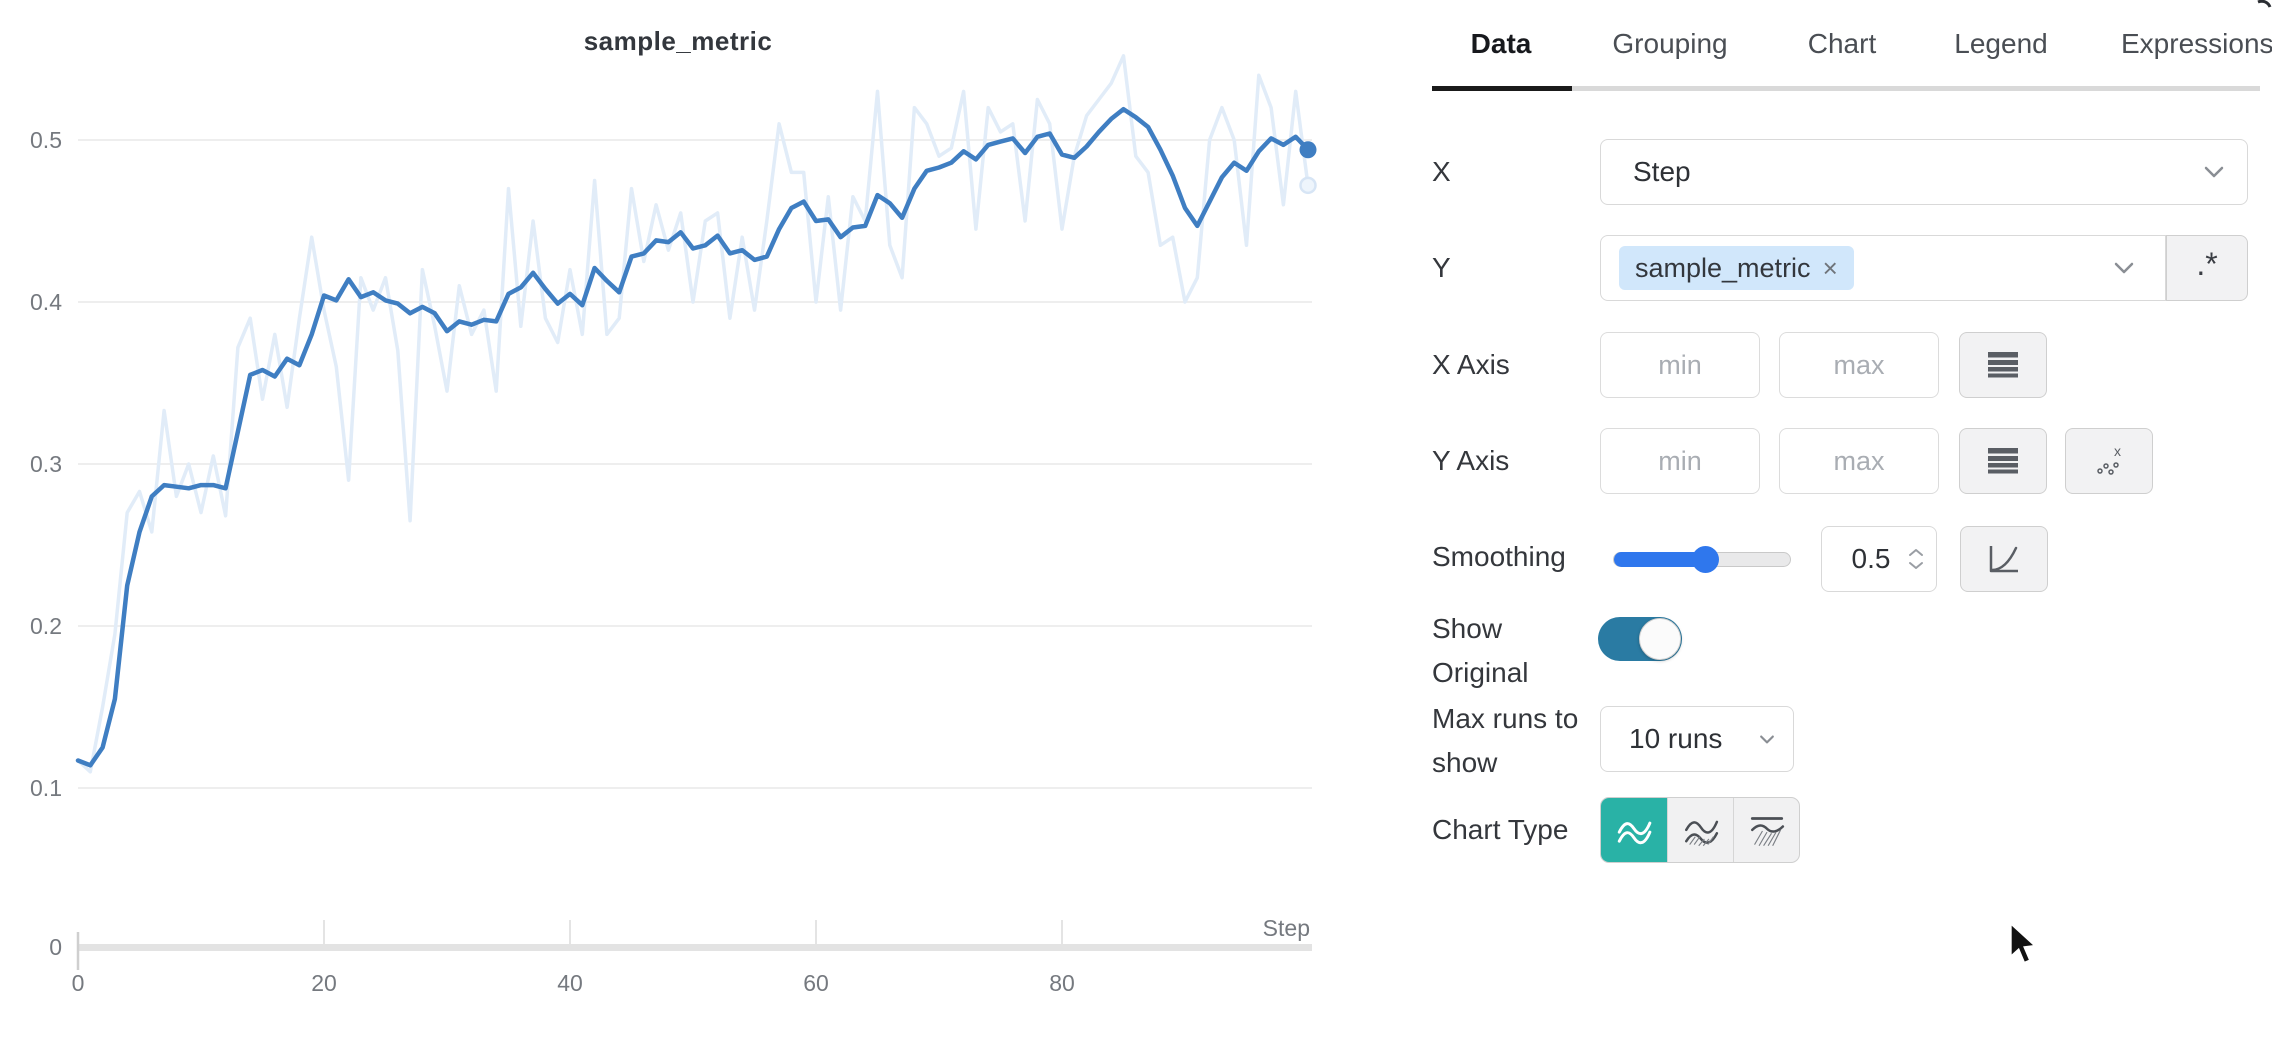  Describe the element at coordinates (2207, 263) in the screenshot. I see `regex-button-label: .*` at that location.